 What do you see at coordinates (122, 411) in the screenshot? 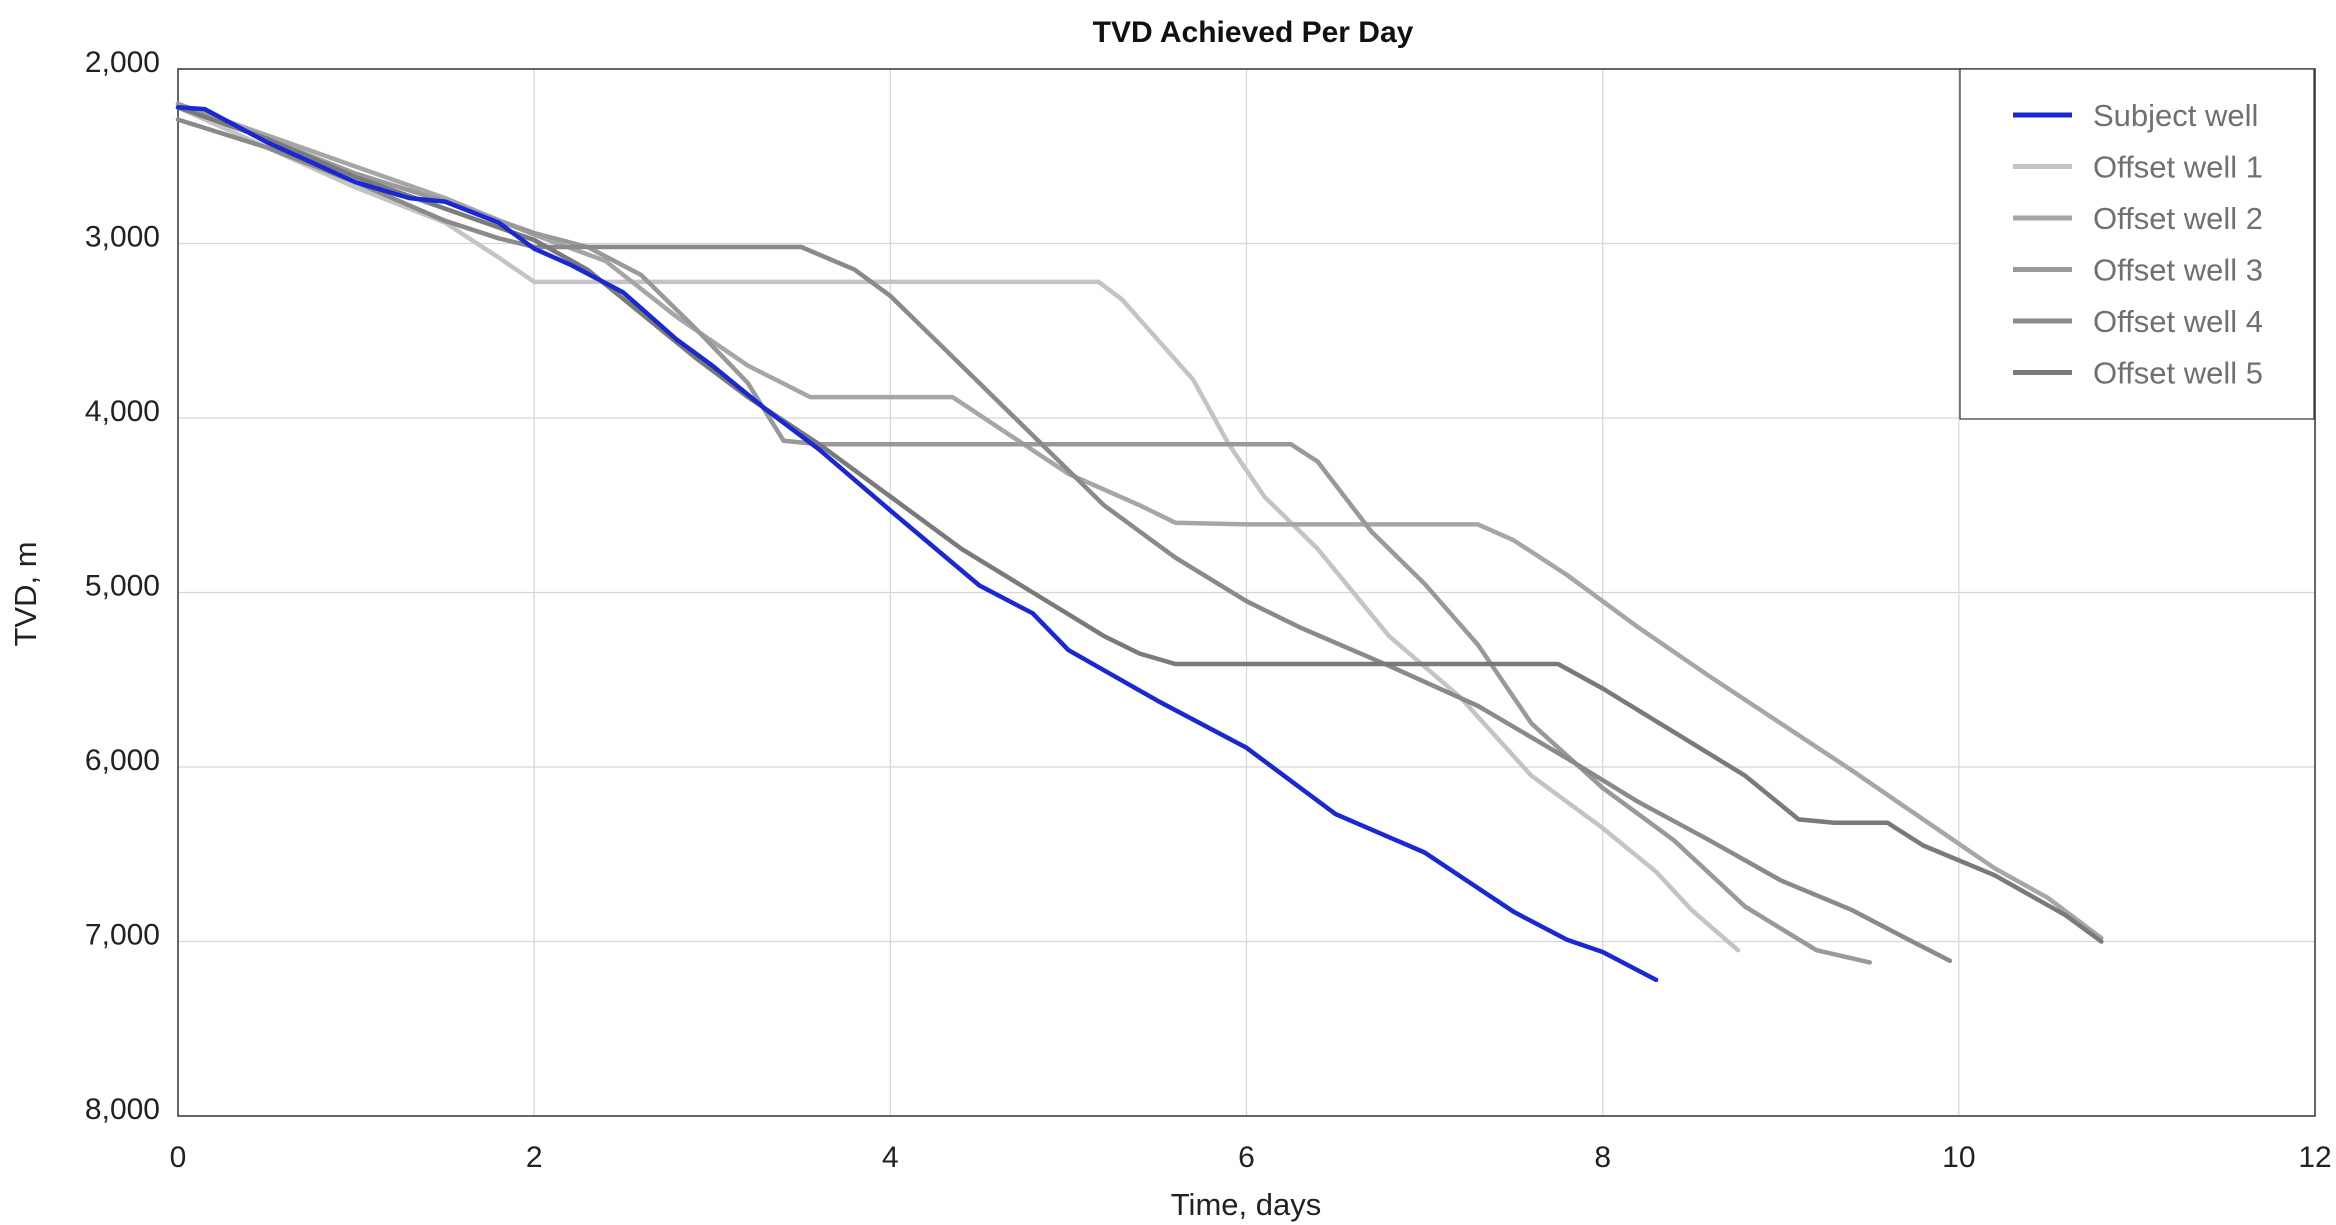
I see `y-tick-label: 4,000` at bounding box center [122, 411].